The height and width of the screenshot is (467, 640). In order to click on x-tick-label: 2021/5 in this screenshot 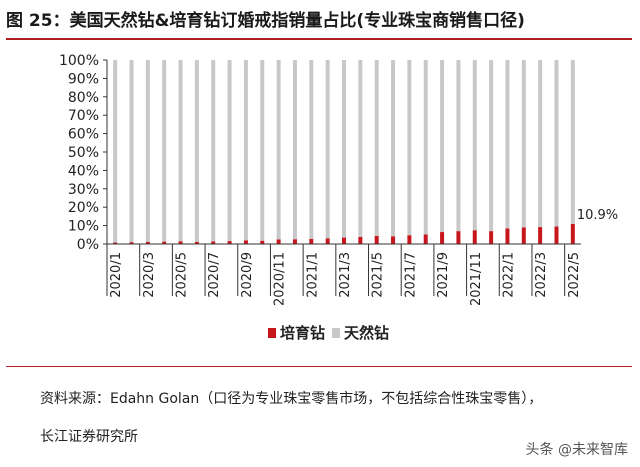, I will do `click(378, 275)`.